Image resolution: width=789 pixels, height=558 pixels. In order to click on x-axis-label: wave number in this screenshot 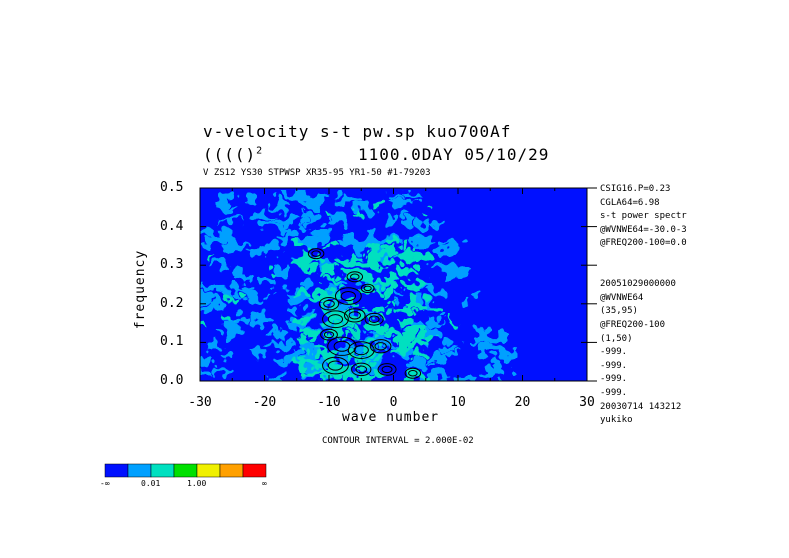, I will do `click(391, 417)`.